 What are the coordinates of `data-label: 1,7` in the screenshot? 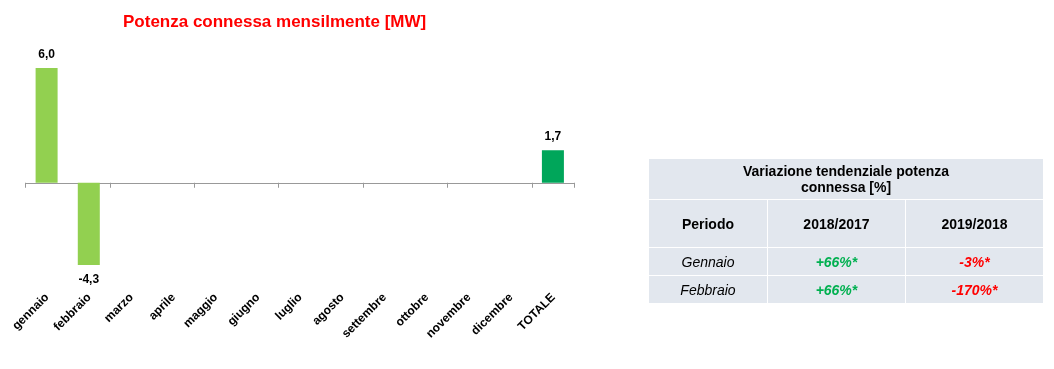 It's located at (553, 136).